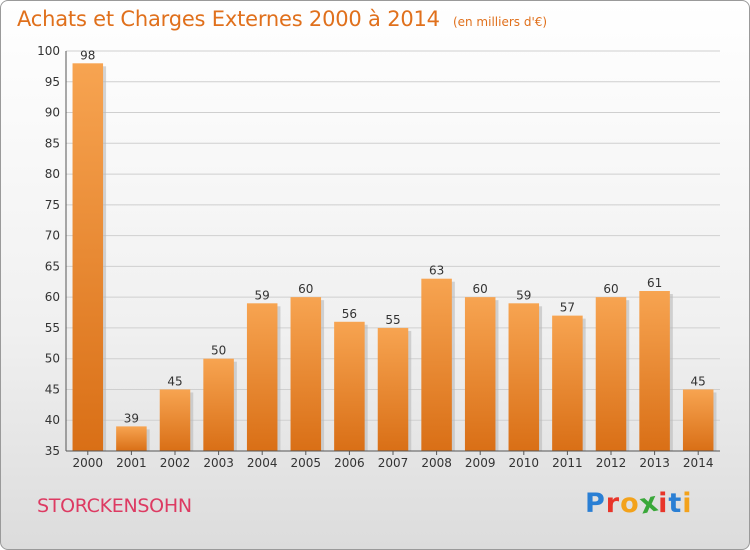 This screenshot has width=750, height=550. I want to click on commune-name: STORCKENSOHN, so click(114, 506).